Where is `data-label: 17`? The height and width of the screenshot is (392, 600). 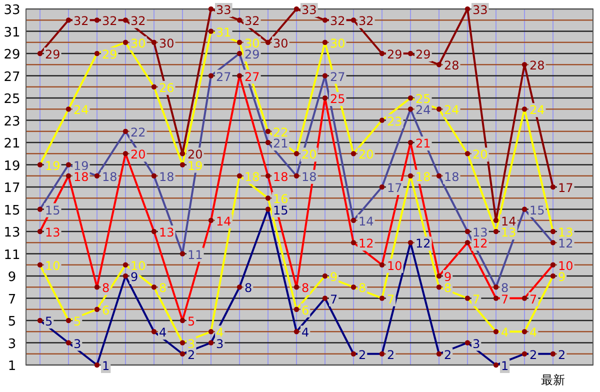
data-label: 17 is located at coordinates (566, 188).